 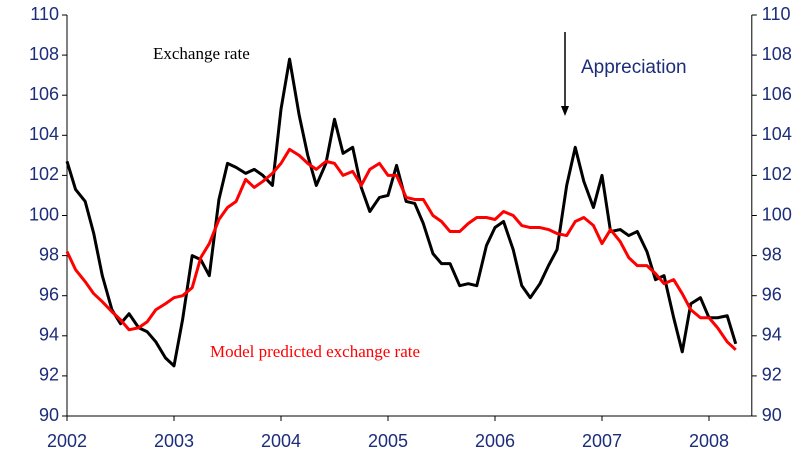 I want to click on y-tick-label: 106, so click(x=44, y=94).